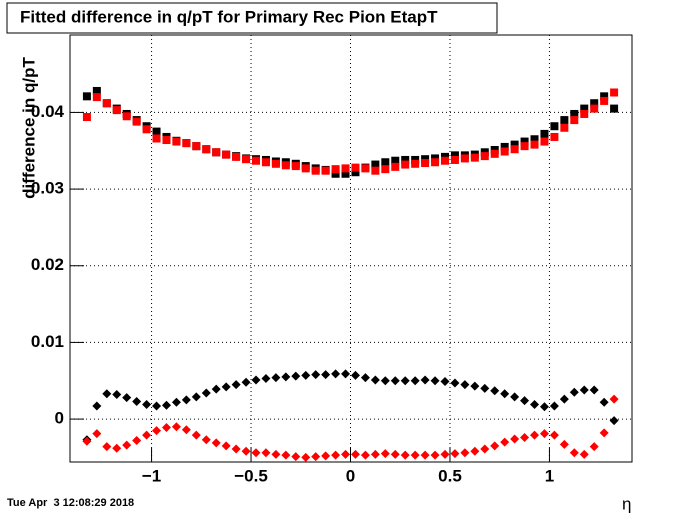  I want to click on title-box, so click(252, 18).